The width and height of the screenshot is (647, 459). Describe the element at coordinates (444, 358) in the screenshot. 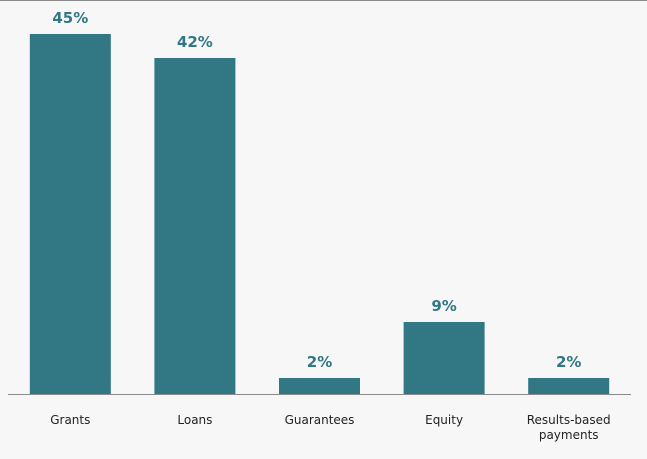

I see `bar-equity` at that location.